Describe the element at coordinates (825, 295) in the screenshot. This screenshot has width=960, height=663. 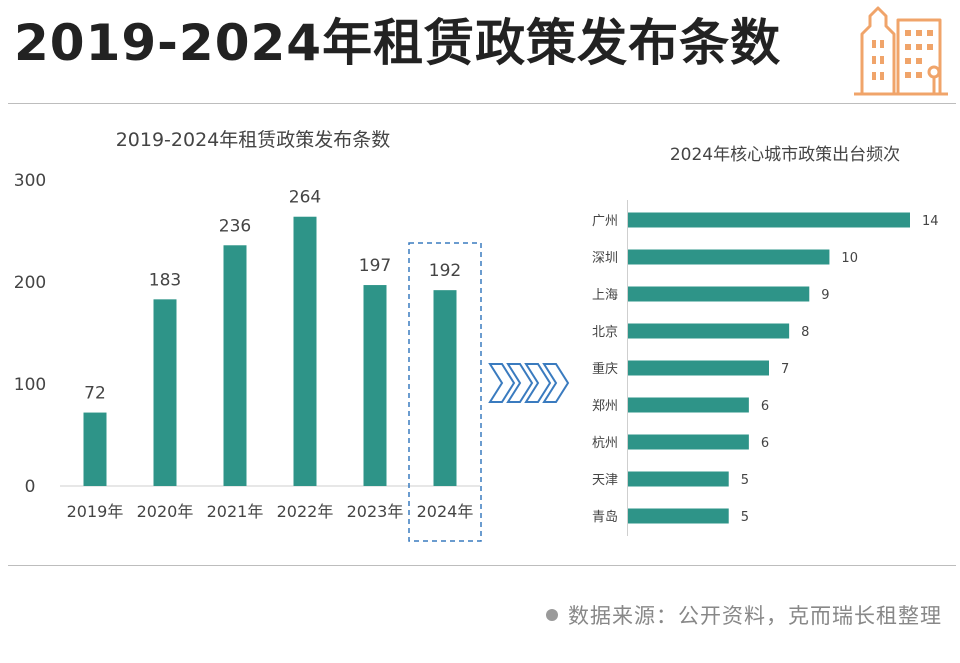
I see `data-label: 9` at that location.